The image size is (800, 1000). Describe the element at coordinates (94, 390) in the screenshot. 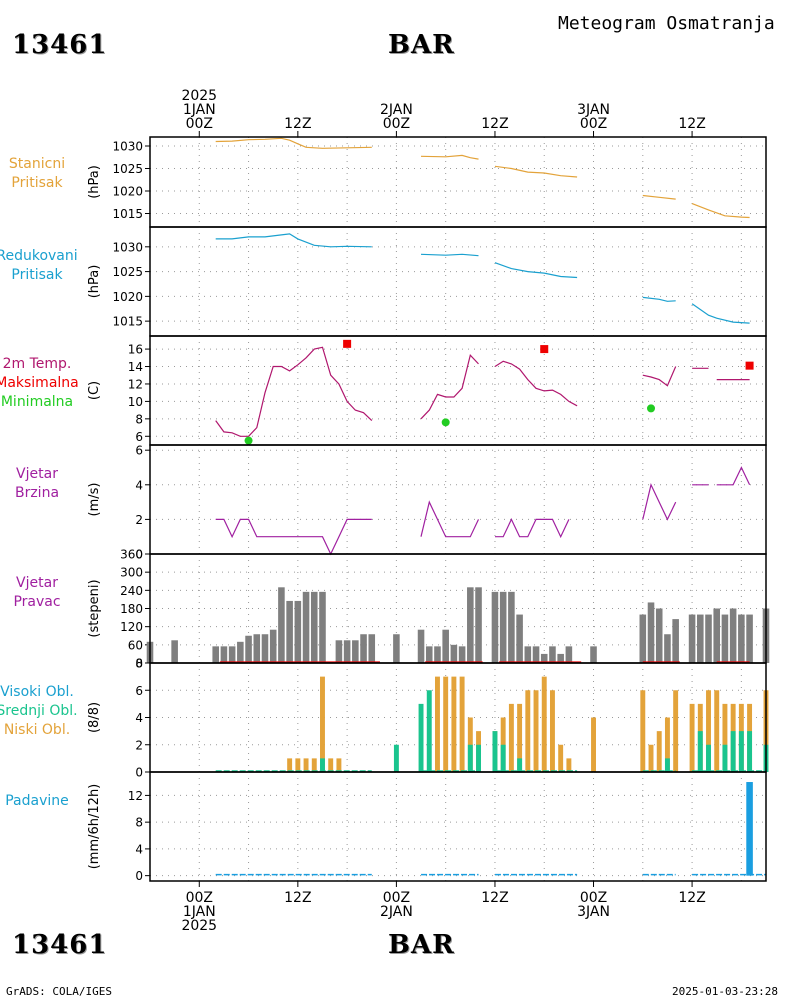

I see `y-axis-unit: (C)` at that location.